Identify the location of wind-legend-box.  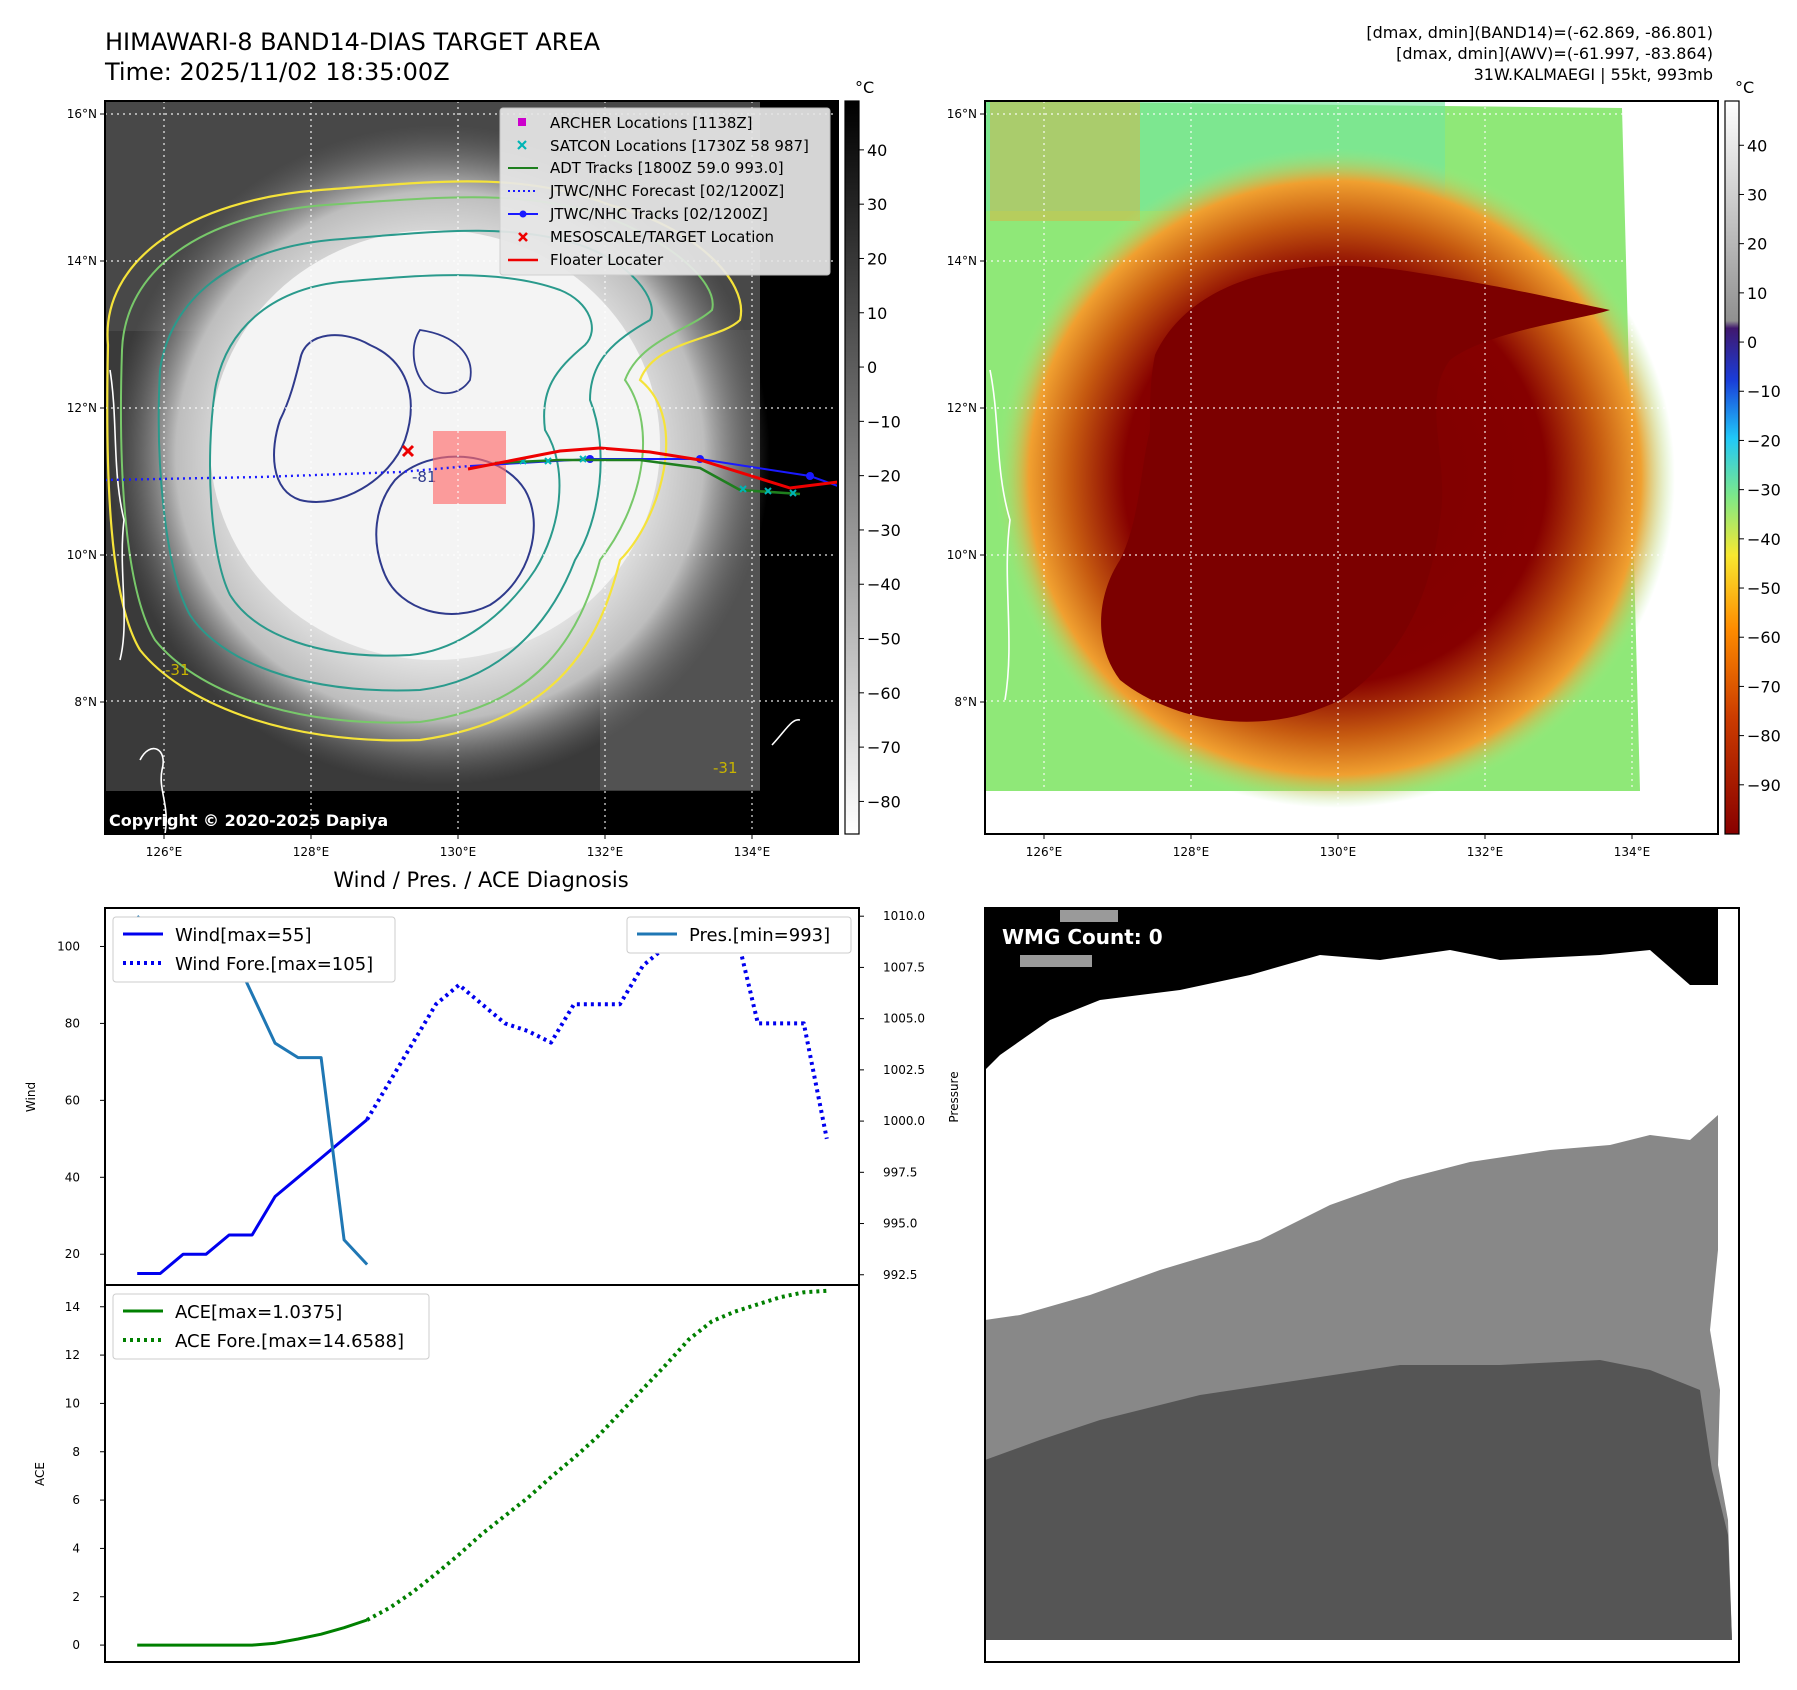
(254, 949).